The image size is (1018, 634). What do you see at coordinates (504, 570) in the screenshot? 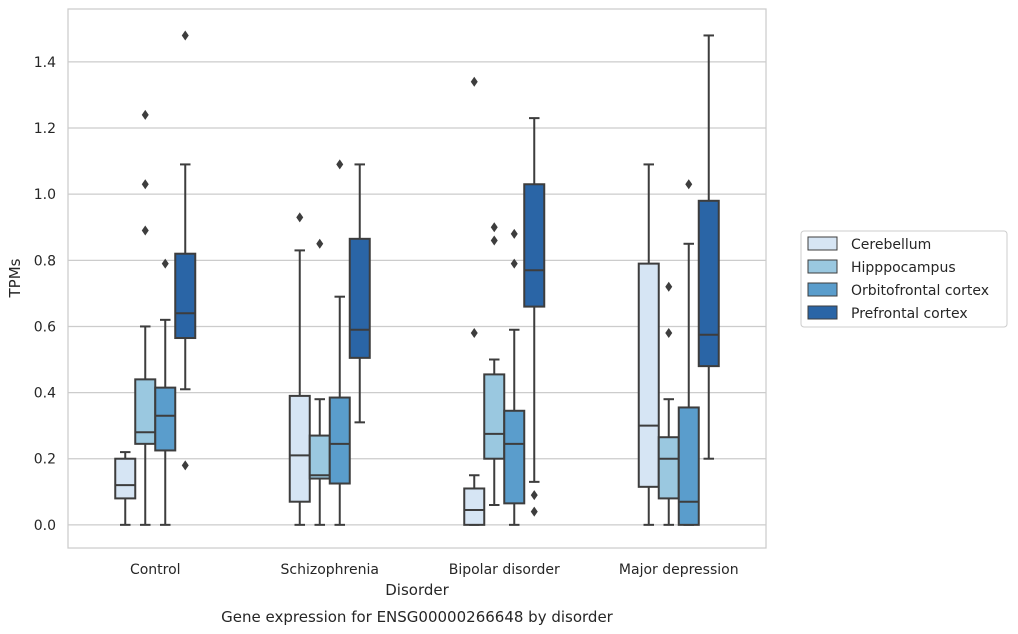
I see `x-tick-label-2: Bipolar disorder` at bounding box center [504, 570].